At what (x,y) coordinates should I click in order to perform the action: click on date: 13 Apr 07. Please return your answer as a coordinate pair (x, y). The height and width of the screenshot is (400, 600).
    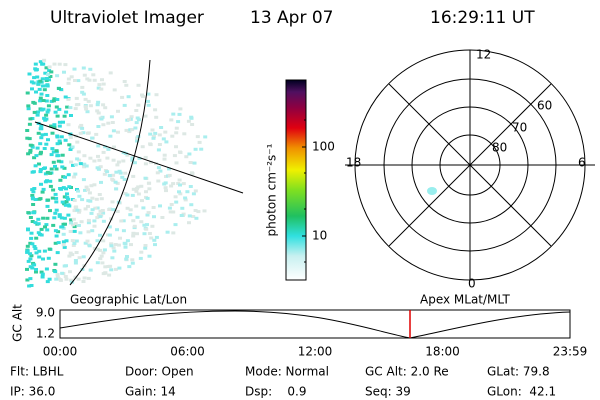
    Looking at the image, I should click on (291, 18).